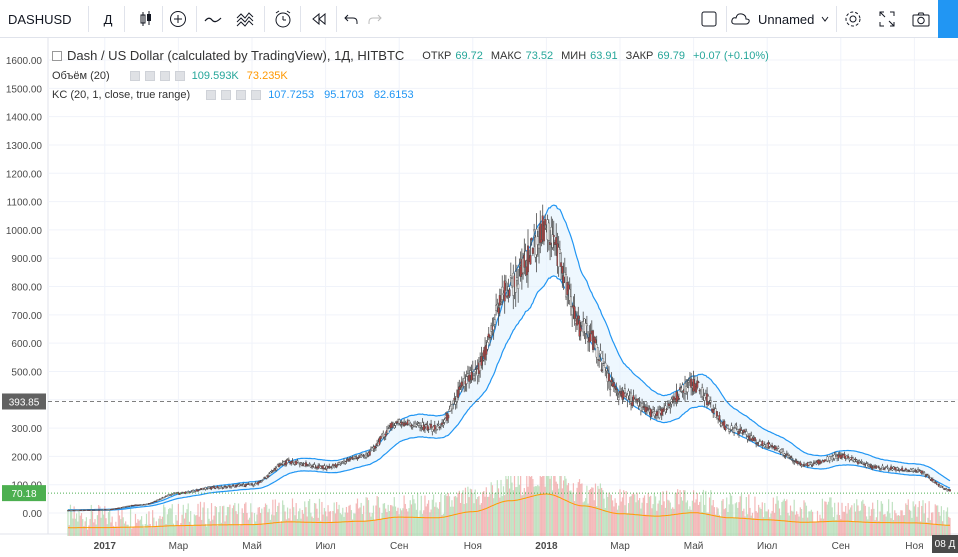 The image size is (958, 557). Describe the element at coordinates (81, 76) in the screenshot. I see `volume-label: Объём (20)` at that location.